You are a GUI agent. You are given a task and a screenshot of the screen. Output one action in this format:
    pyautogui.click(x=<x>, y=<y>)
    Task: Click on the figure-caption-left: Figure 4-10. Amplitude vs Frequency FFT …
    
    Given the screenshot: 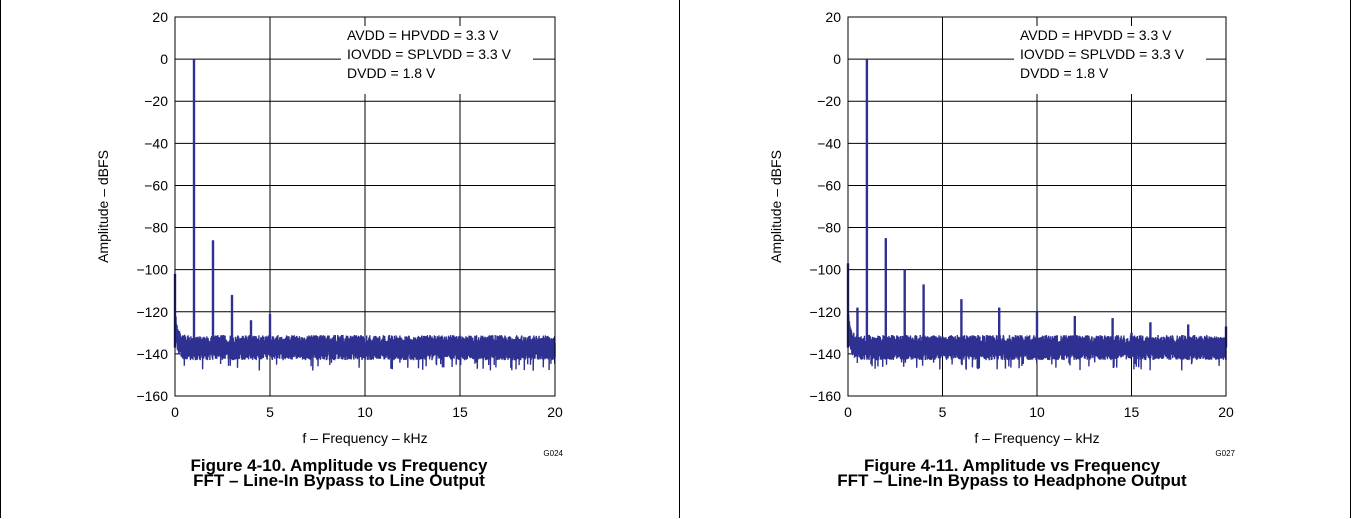 What is the action you would take?
    pyautogui.click(x=339, y=473)
    